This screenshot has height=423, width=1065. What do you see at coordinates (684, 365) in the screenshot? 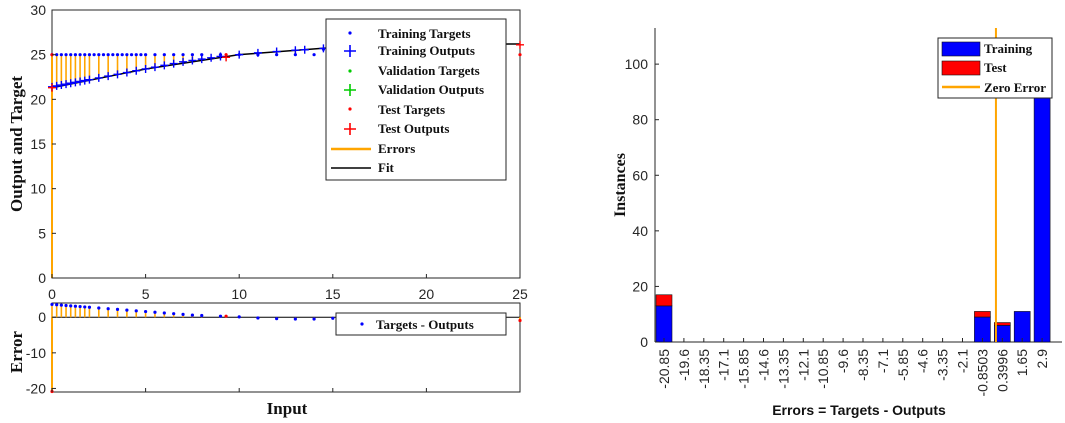
I see `histogram-x-tick-label: -19.6` at bounding box center [684, 365].